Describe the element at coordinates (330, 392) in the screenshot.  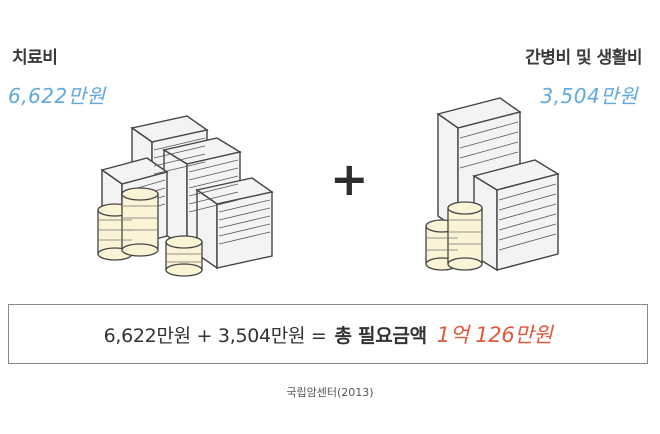
I see `source-citation: 국립암센터(2013)` at that location.